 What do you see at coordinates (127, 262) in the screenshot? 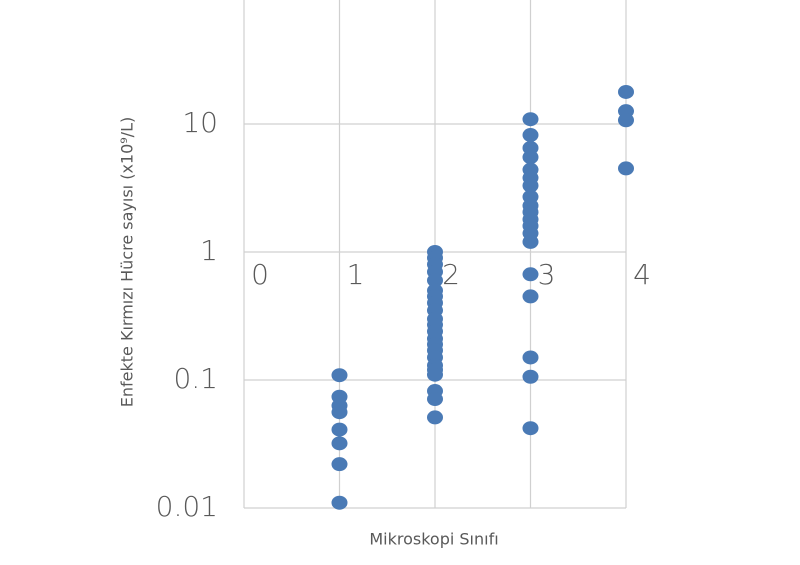
I see `y-axis-label: Enfekte Kırmızı Hücre sayısı (x10⁹/L)` at bounding box center [127, 262].